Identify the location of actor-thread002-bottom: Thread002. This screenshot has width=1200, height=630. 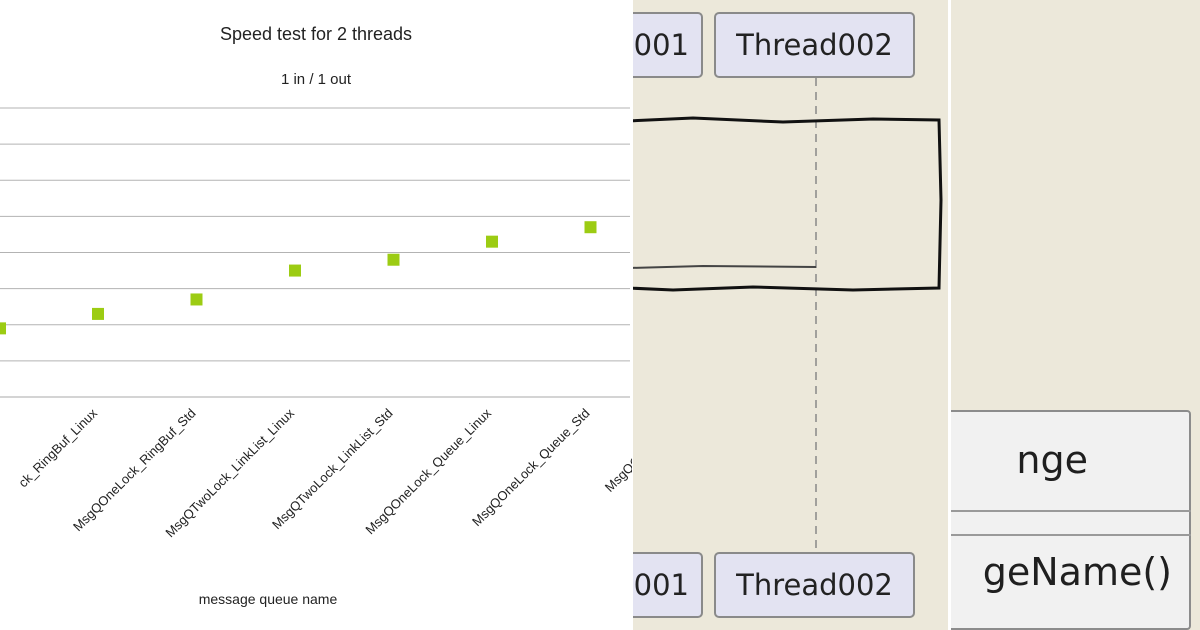
(814, 585).